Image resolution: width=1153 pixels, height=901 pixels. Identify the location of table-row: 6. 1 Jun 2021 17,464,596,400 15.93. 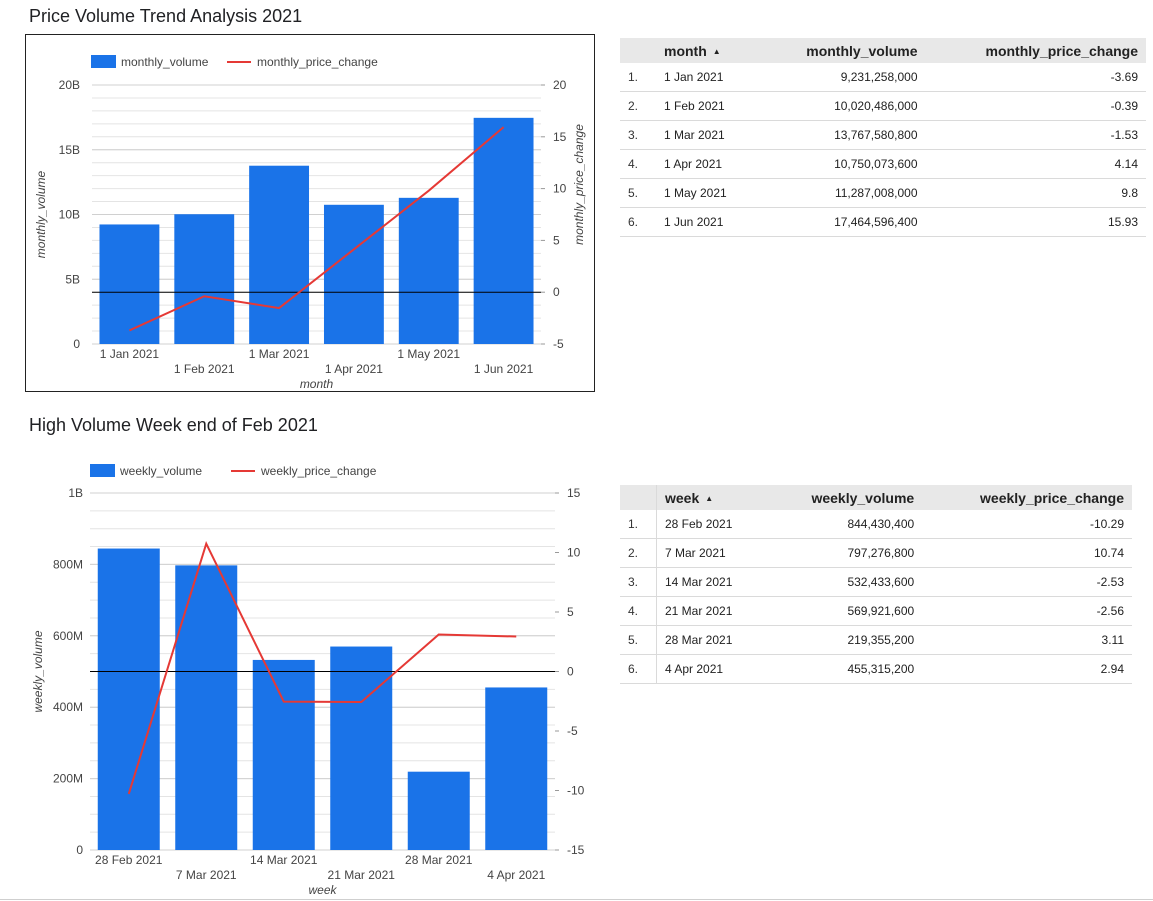
(883, 222).